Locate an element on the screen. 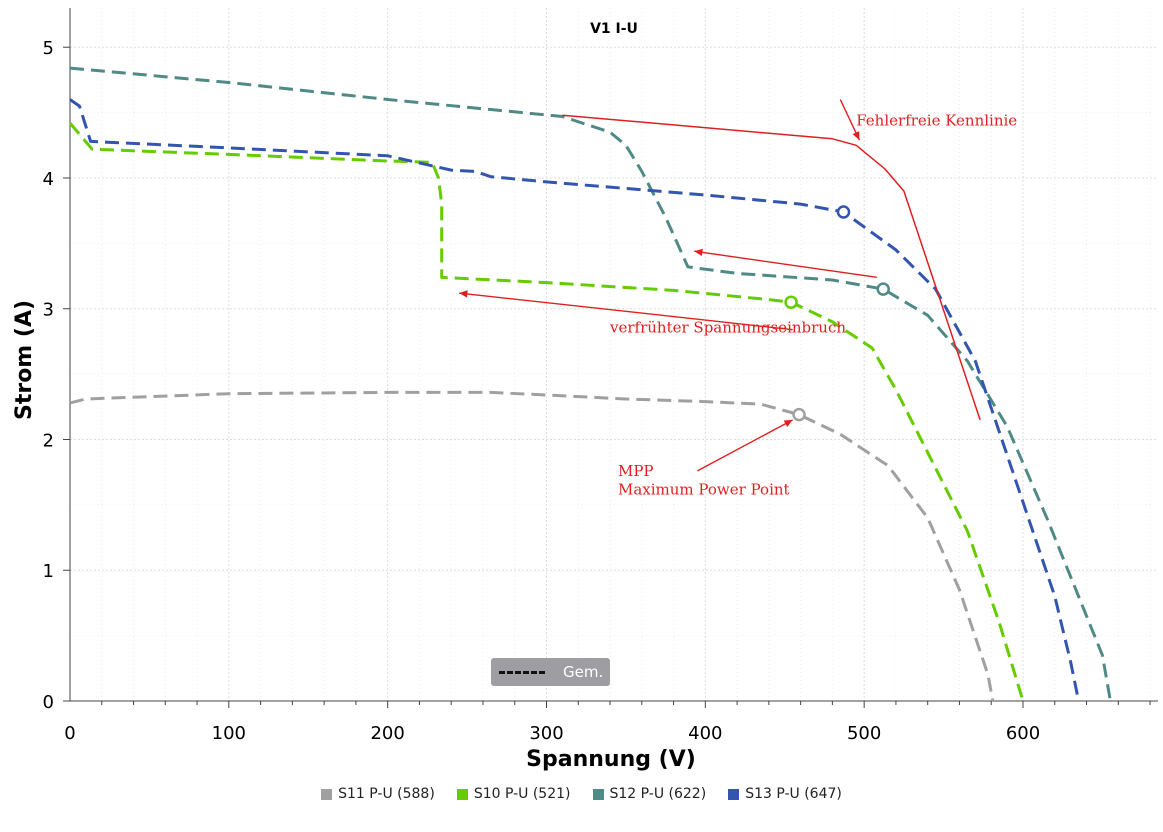  legend-swatch-s13 is located at coordinates (734, 794).